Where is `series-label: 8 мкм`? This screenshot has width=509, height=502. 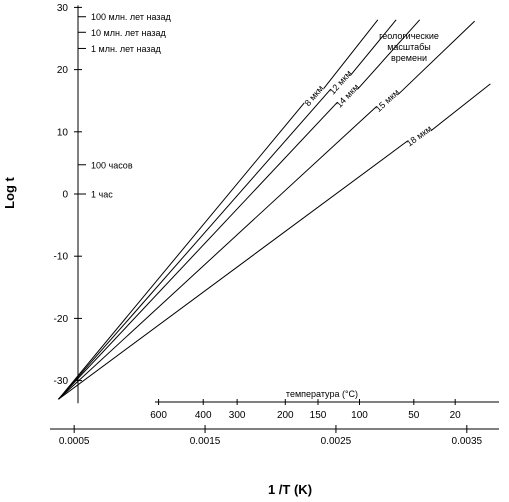 series-label: 8 мкм is located at coordinates (313, 95).